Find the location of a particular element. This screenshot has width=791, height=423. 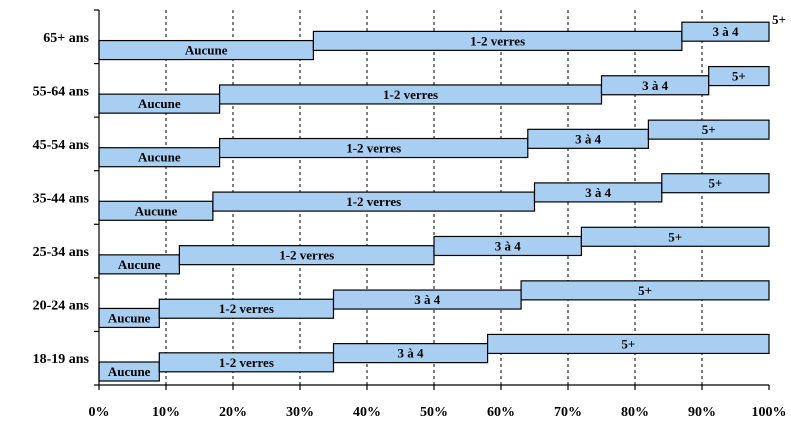

category-label: 55-64 ans is located at coordinates (61, 91).